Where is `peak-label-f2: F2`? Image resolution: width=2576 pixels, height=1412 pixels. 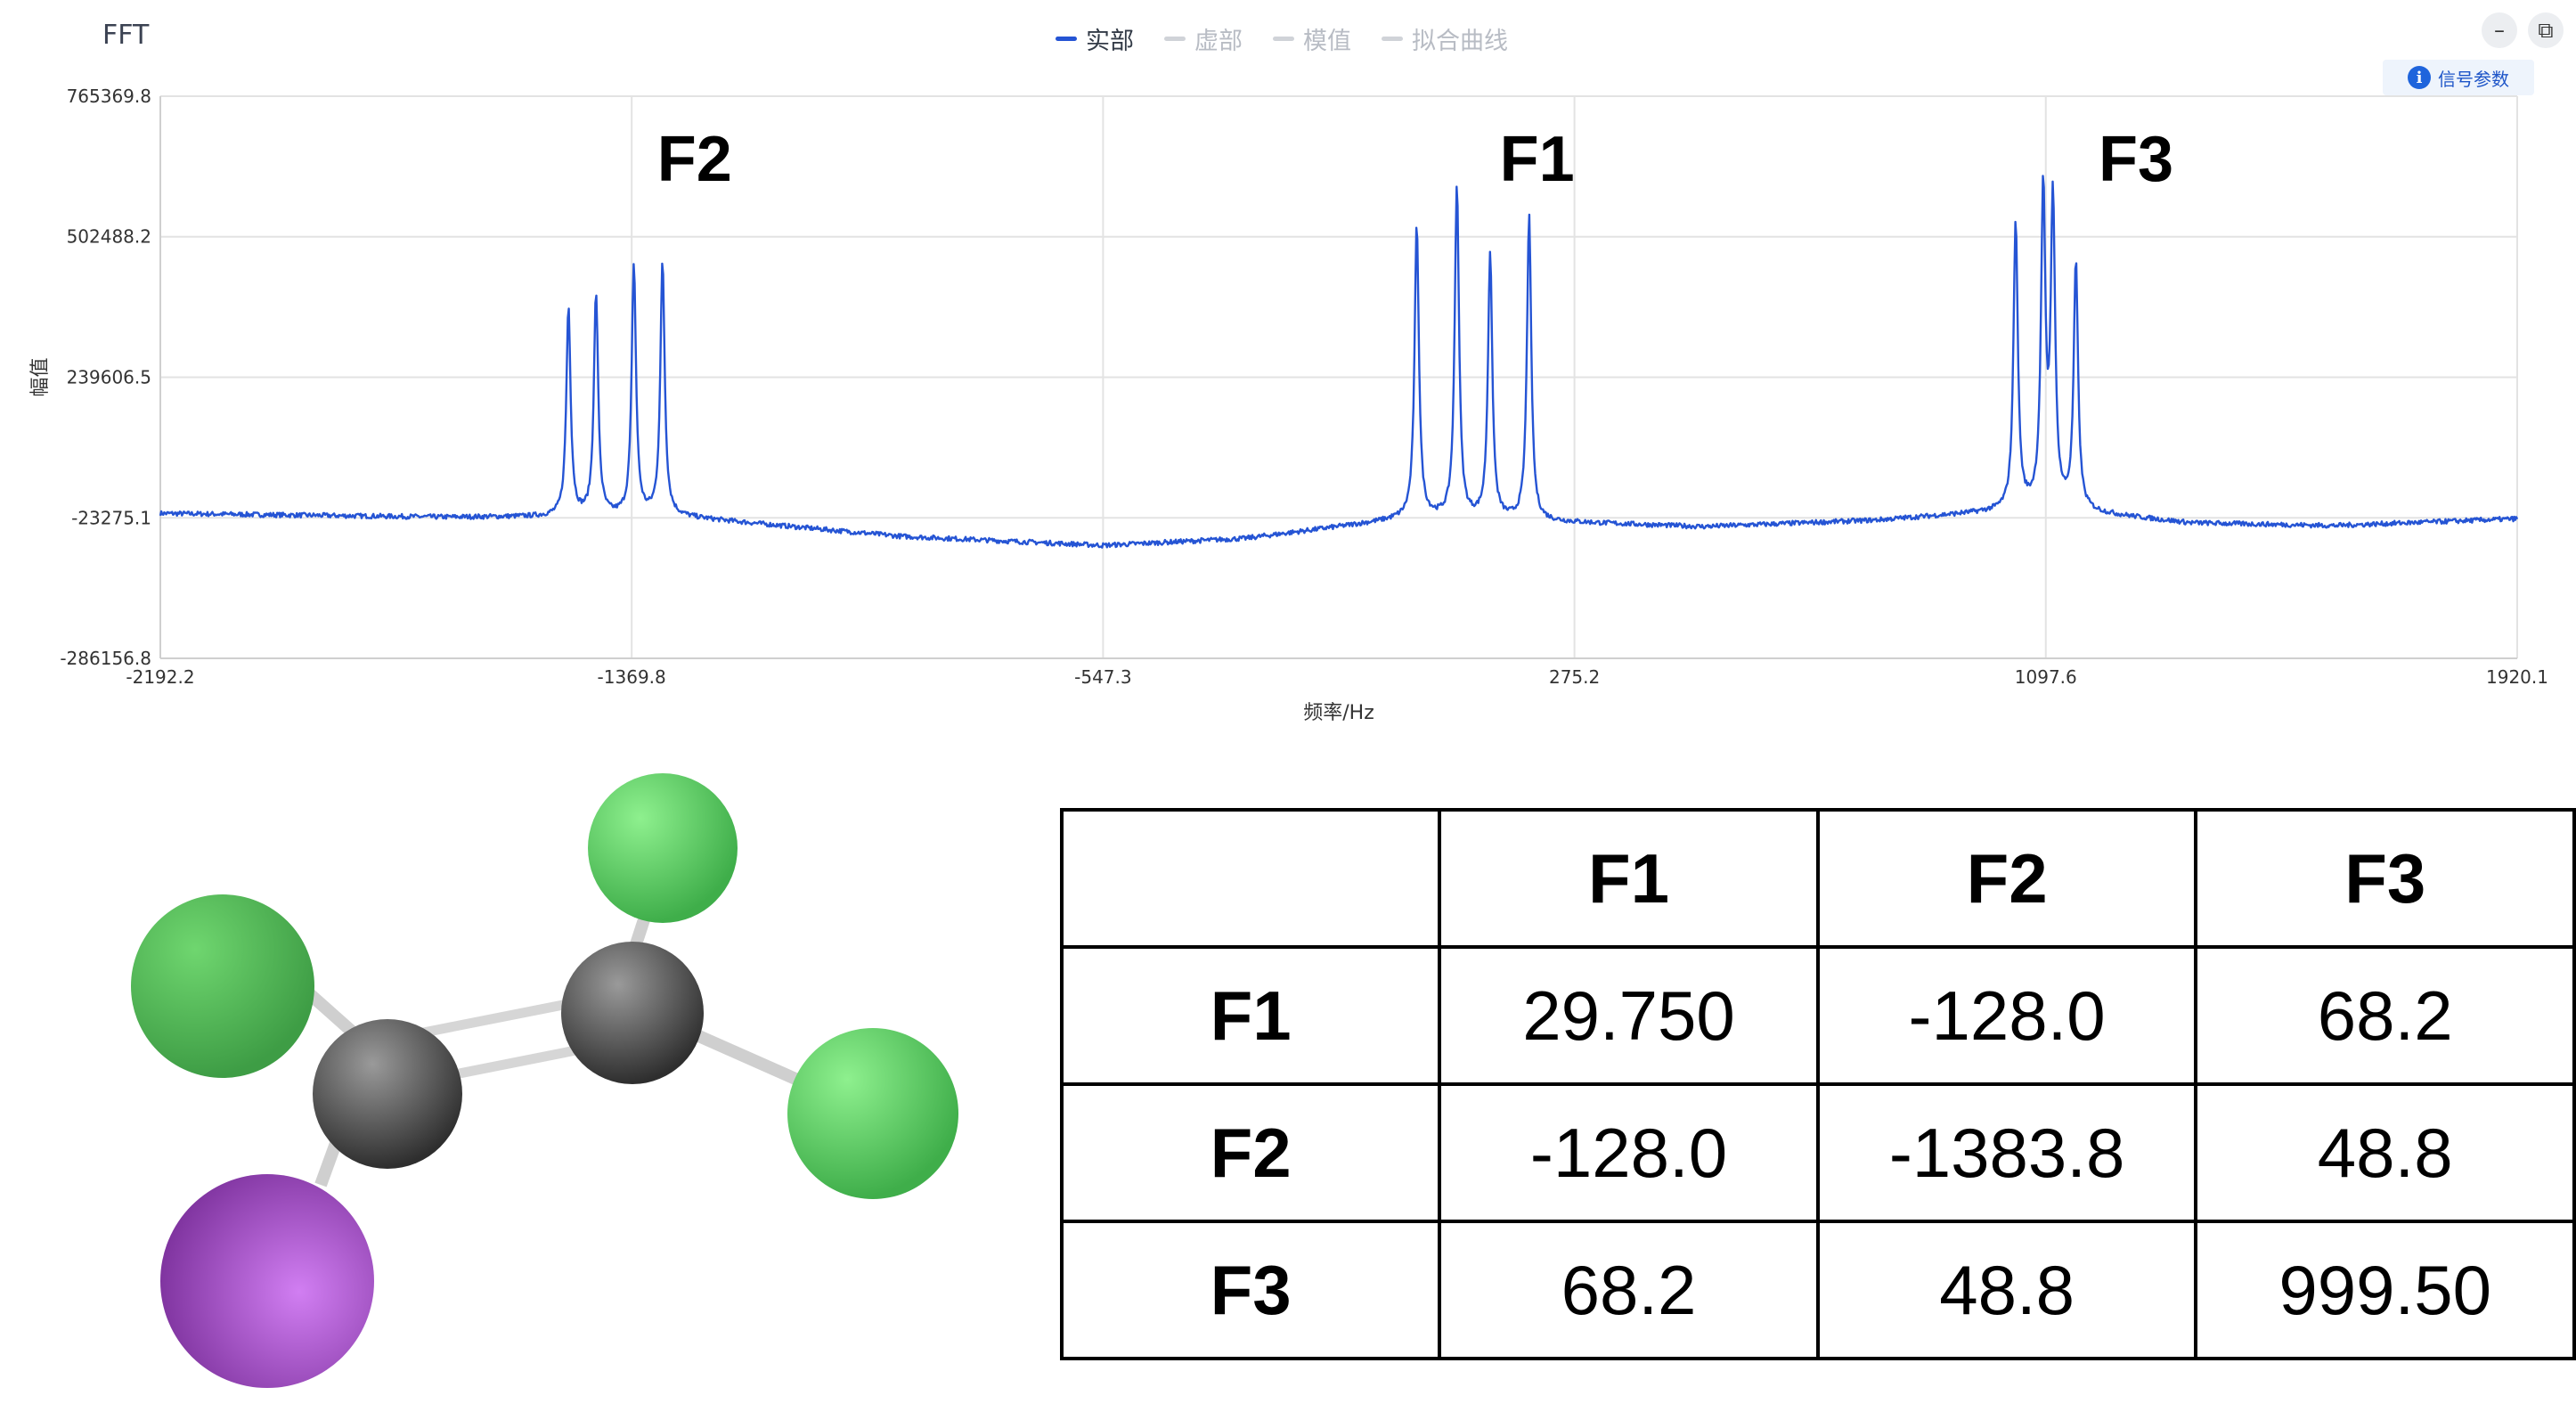 peak-label-f2: F2 is located at coordinates (694, 159).